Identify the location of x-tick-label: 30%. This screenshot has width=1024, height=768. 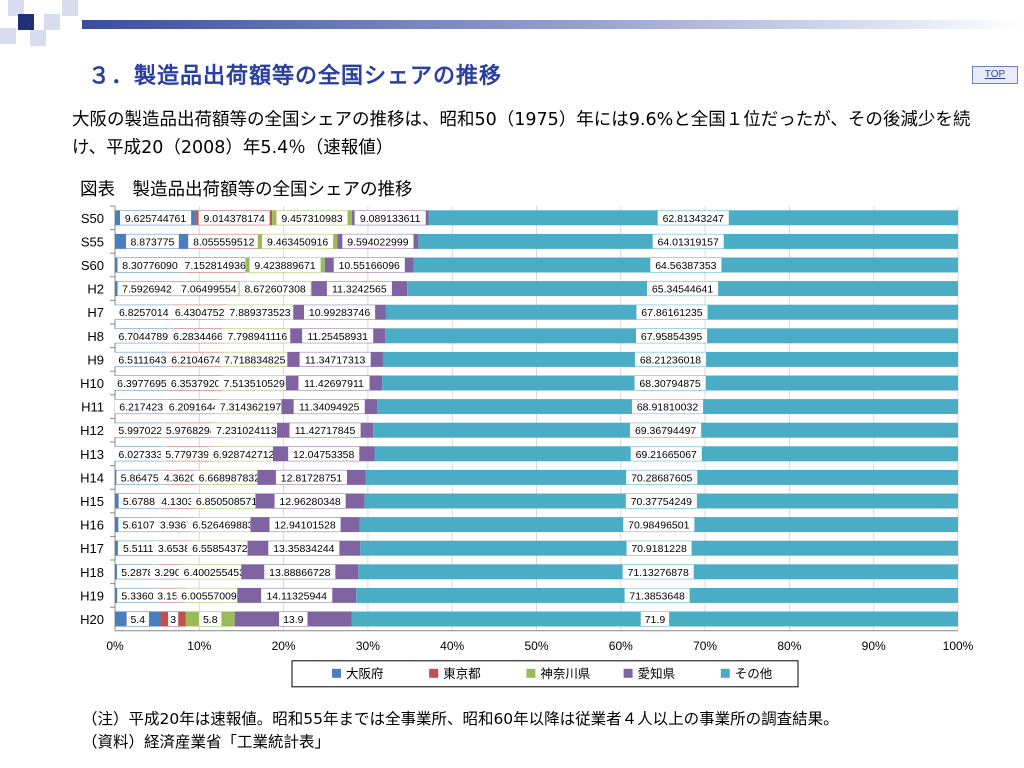
(368, 646).